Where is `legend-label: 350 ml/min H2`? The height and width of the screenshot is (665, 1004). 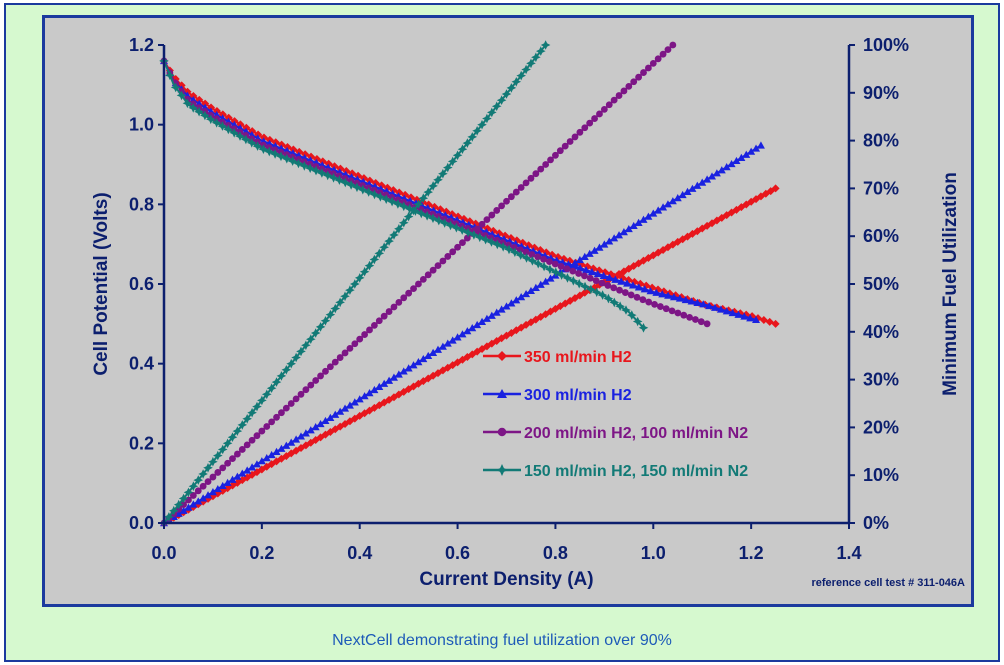 legend-label: 350 ml/min H2 is located at coordinates (578, 357).